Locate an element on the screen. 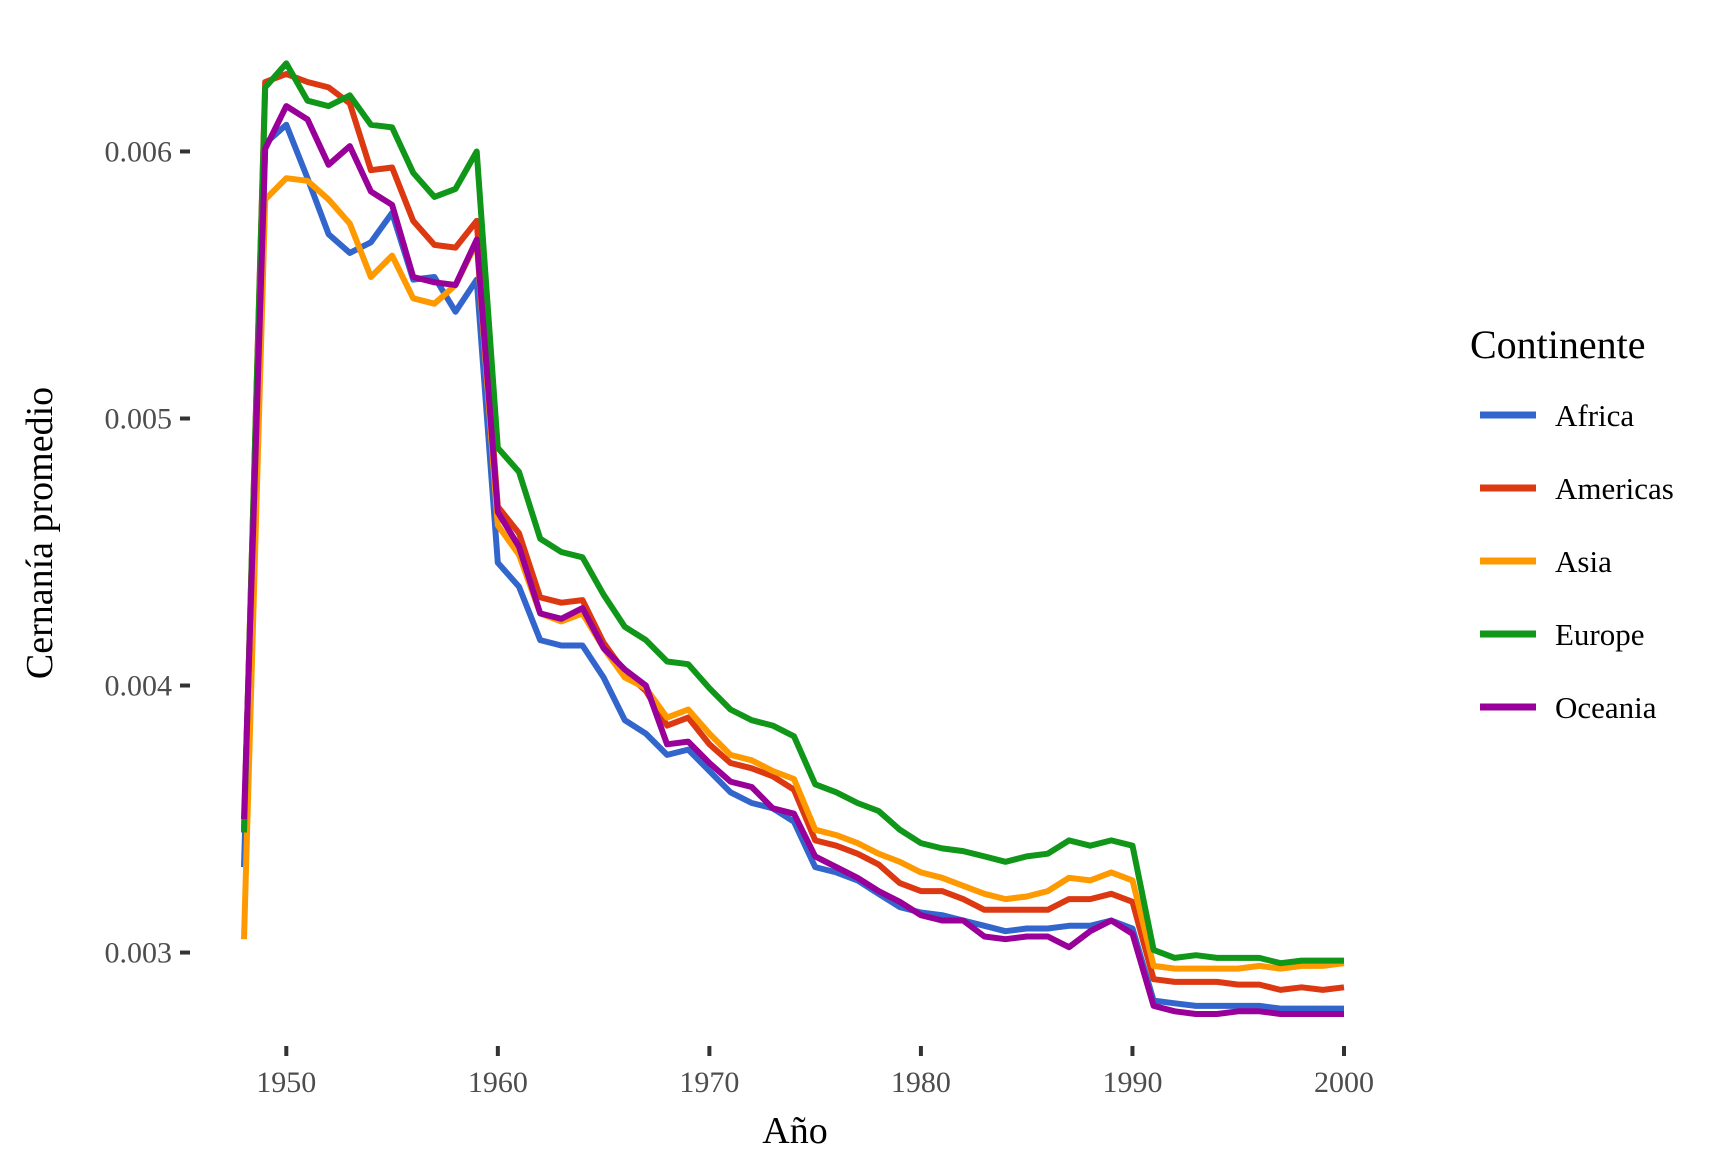 The height and width of the screenshot is (1156, 1721). x-tick-label: 1960 is located at coordinates (498, 1082).